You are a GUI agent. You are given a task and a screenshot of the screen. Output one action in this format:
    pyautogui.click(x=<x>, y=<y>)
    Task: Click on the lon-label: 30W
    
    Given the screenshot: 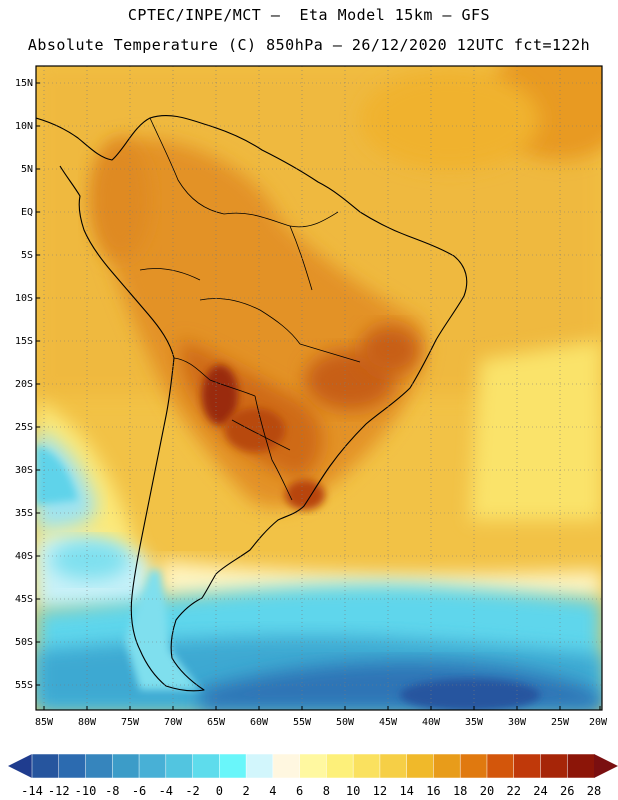 What is the action you would take?
    pyautogui.click(x=517, y=722)
    